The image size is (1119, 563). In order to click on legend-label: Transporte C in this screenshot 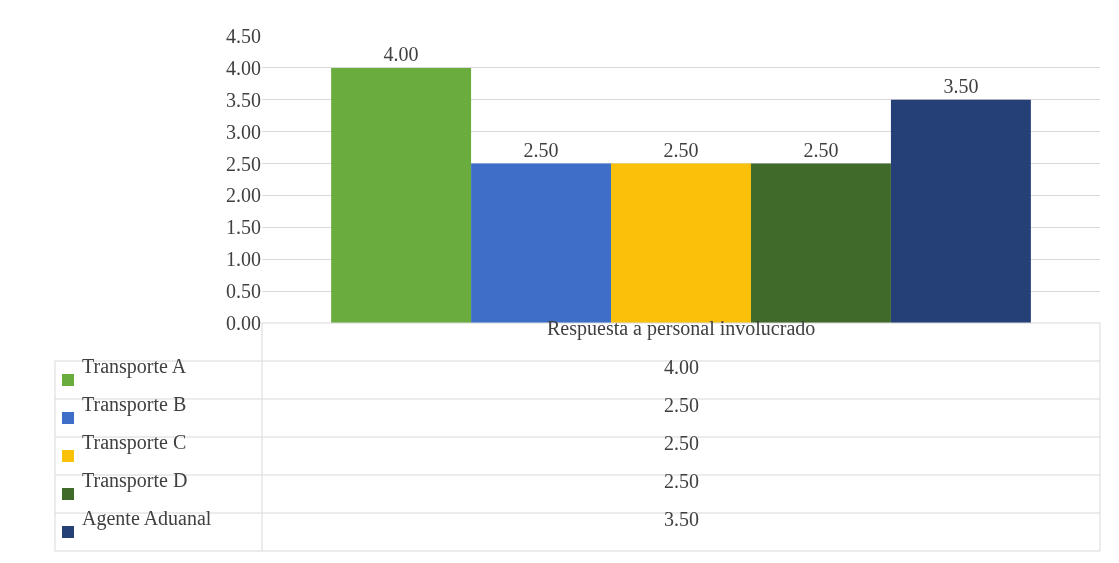, I will do `click(134, 442)`.